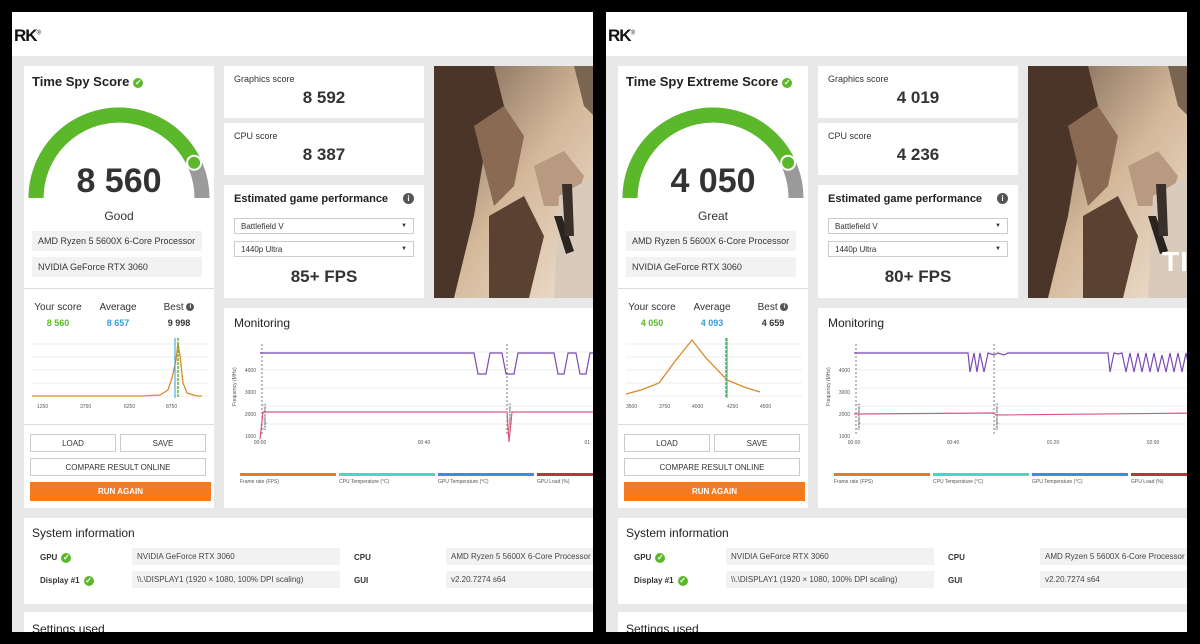  What do you see at coordinates (1153, 443) in the screenshot?
I see `mon-x-tick: 02:00` at bounding box center [1153, 443].